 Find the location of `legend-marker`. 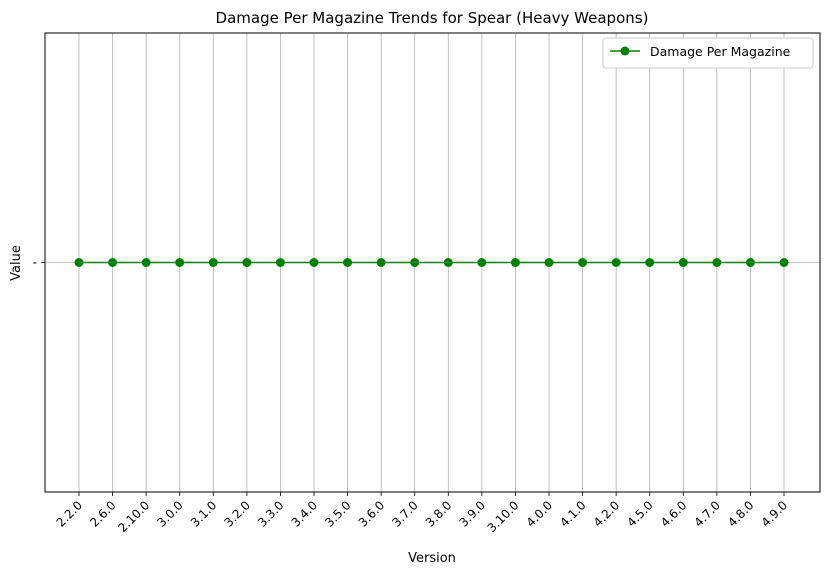

legend-marker is located at coordinates (625, 51).